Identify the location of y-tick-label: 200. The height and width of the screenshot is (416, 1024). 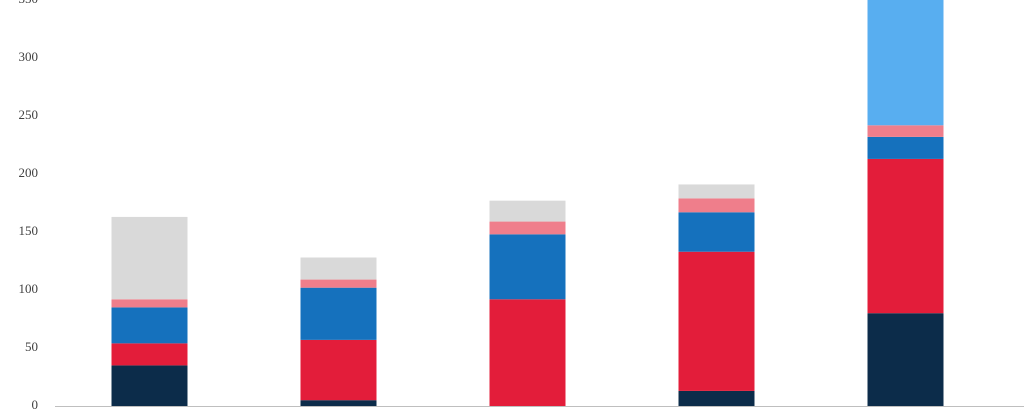
(29, 172).